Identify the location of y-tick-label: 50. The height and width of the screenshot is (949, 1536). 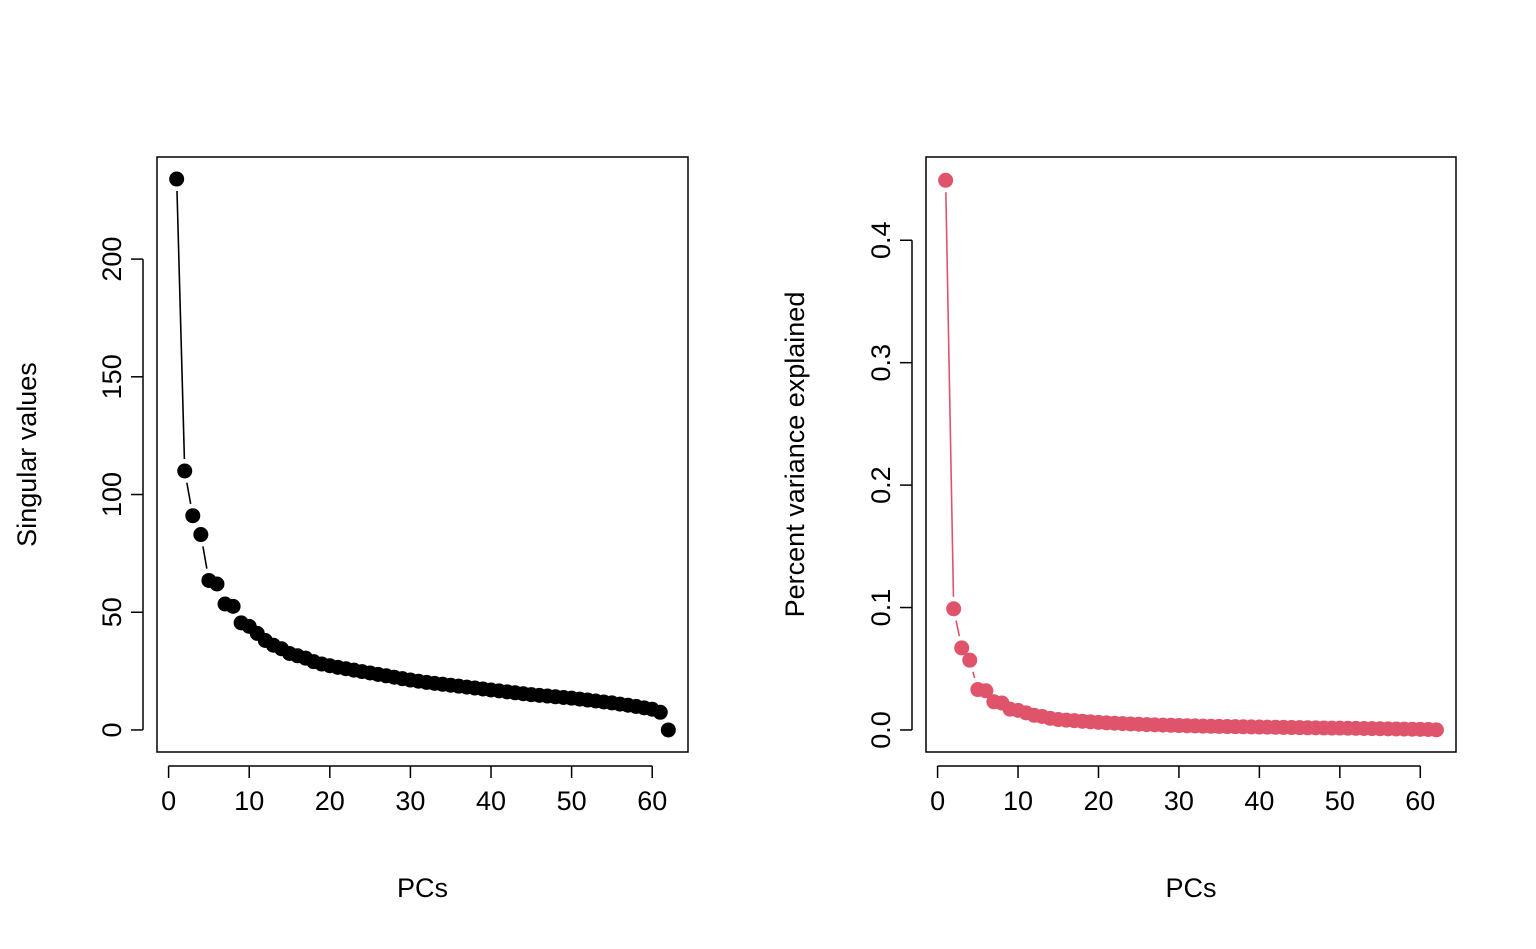
(112, 612).